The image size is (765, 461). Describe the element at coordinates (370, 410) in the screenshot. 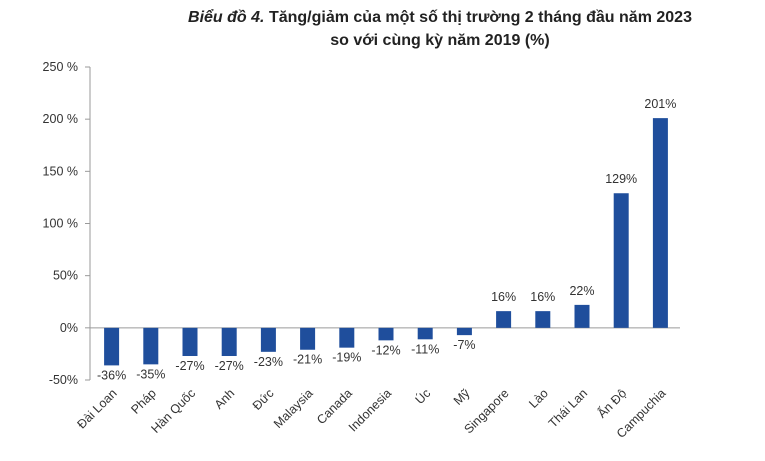

I see `category-label: Indonesia` at that location.